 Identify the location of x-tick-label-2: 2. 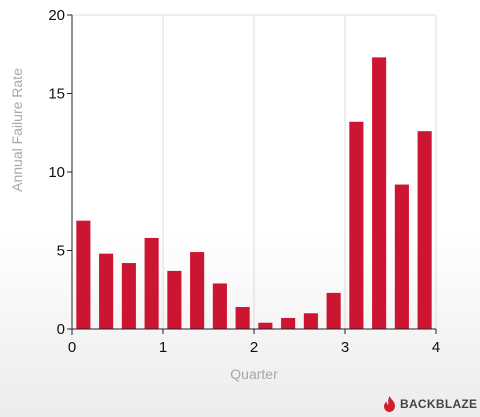
(254, 347).